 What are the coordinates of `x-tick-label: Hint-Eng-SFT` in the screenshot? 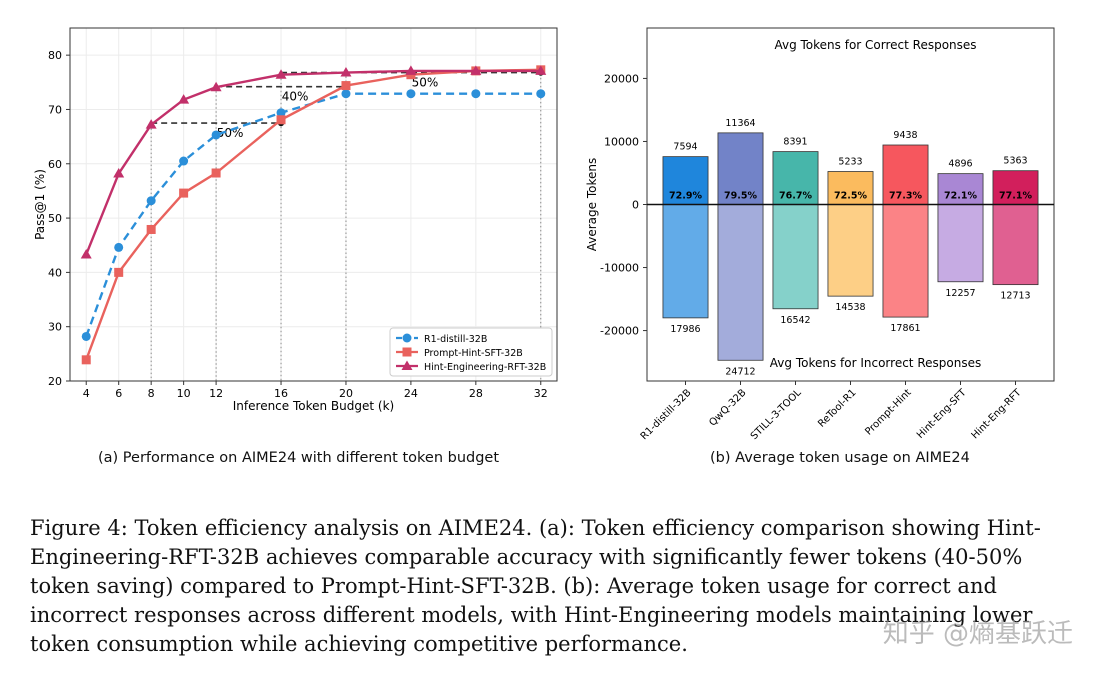 It's located at (942, 414).